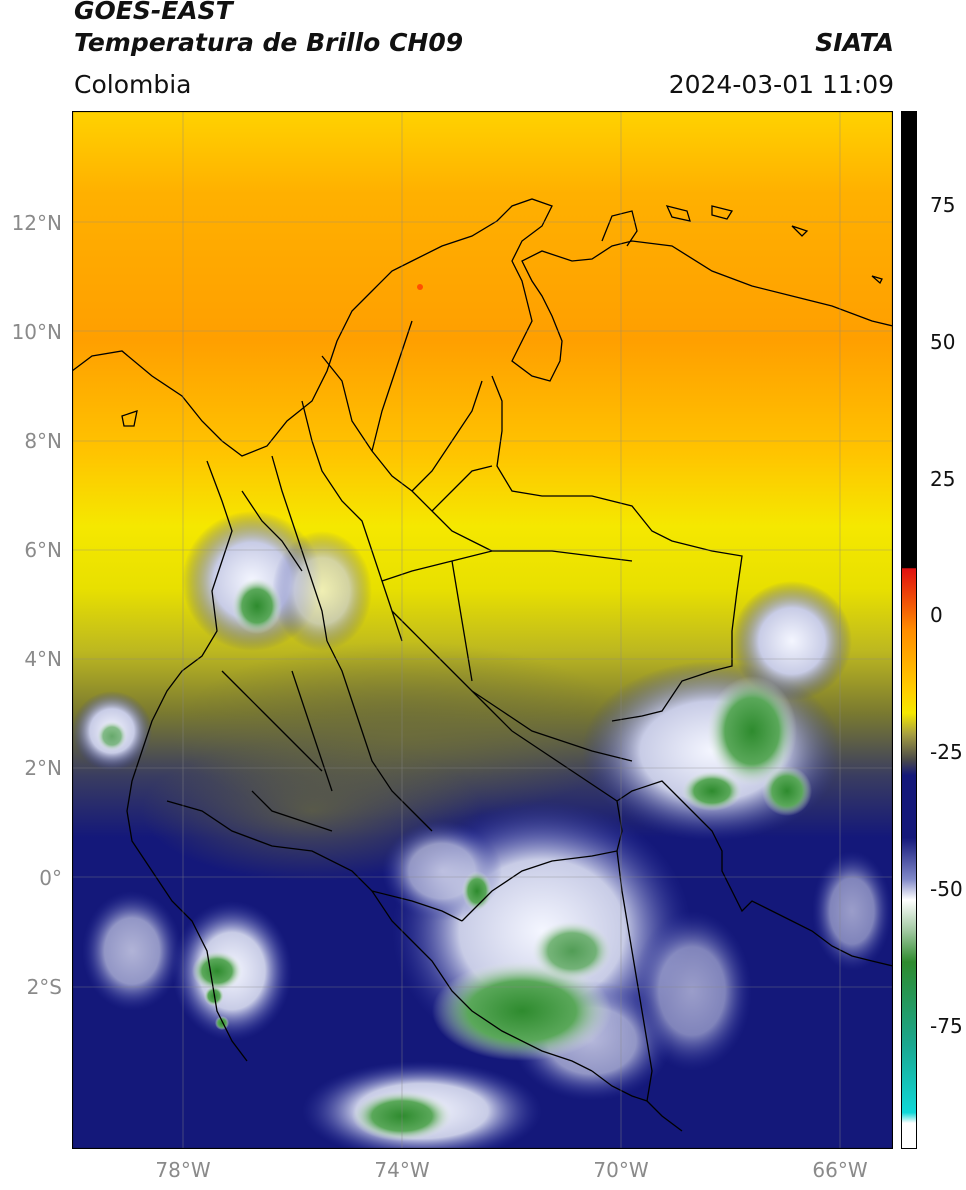 This screenshot has width=966, height=1190. I want to click on lat-label-12n: 12°N, so click(36, 223).